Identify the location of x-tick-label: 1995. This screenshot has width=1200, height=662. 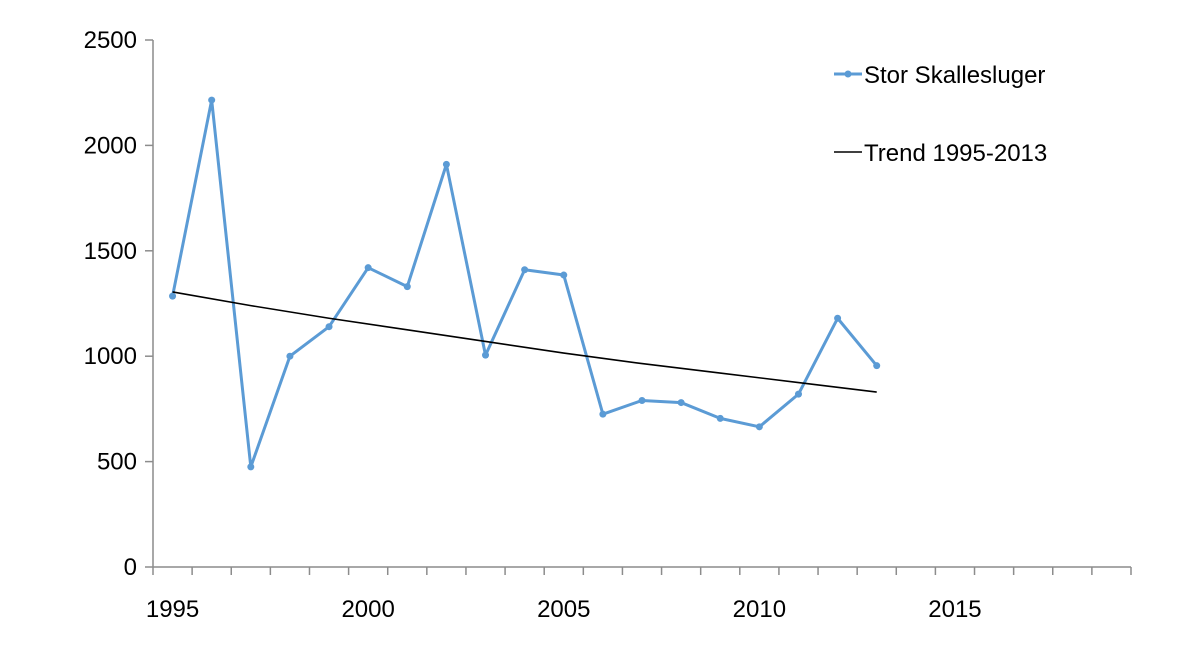
(172, 609).